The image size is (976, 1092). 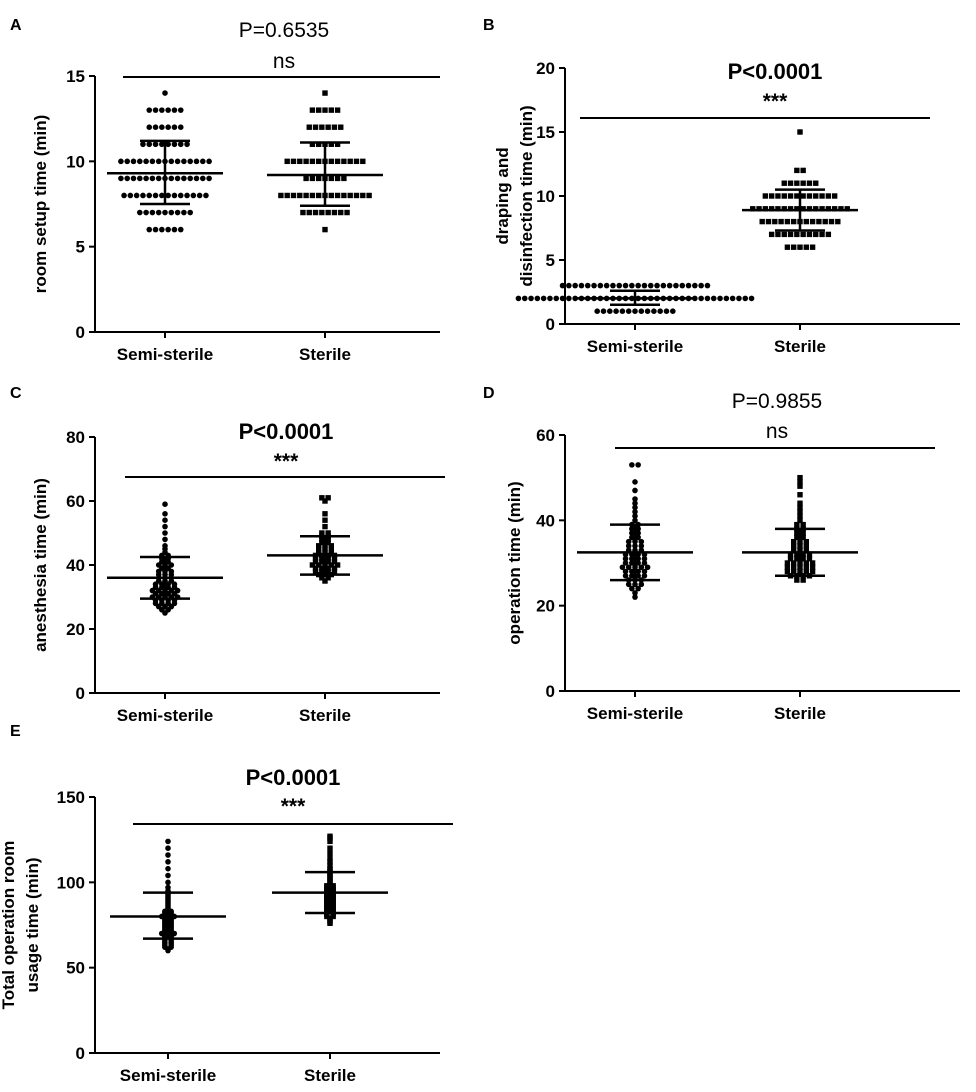 What do you see at coordinates (286, 431) in the screenshot?
I see `panel-c-p-value: P<0.0001` at bounding box center [286, 431].